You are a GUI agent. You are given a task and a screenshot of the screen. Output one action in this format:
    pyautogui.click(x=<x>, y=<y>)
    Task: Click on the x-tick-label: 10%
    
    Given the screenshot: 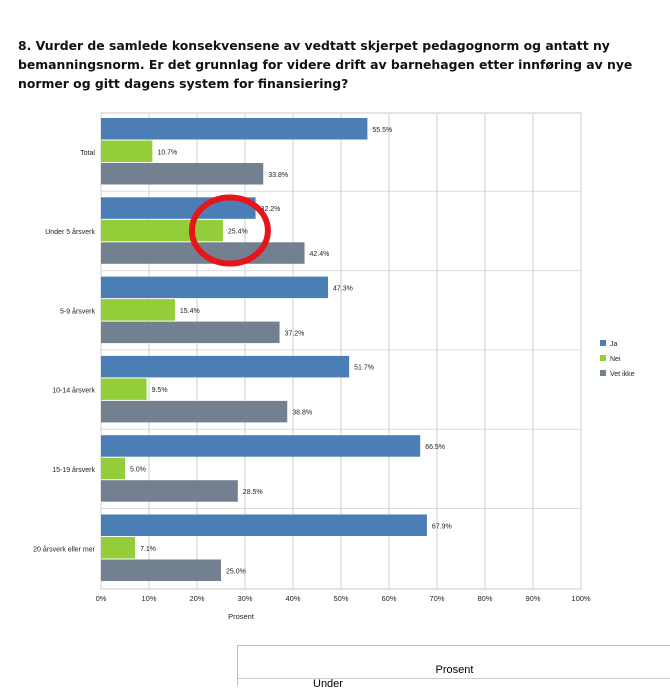 What is the action you would take?
    pyautogui.click(x=148, y=598)
    